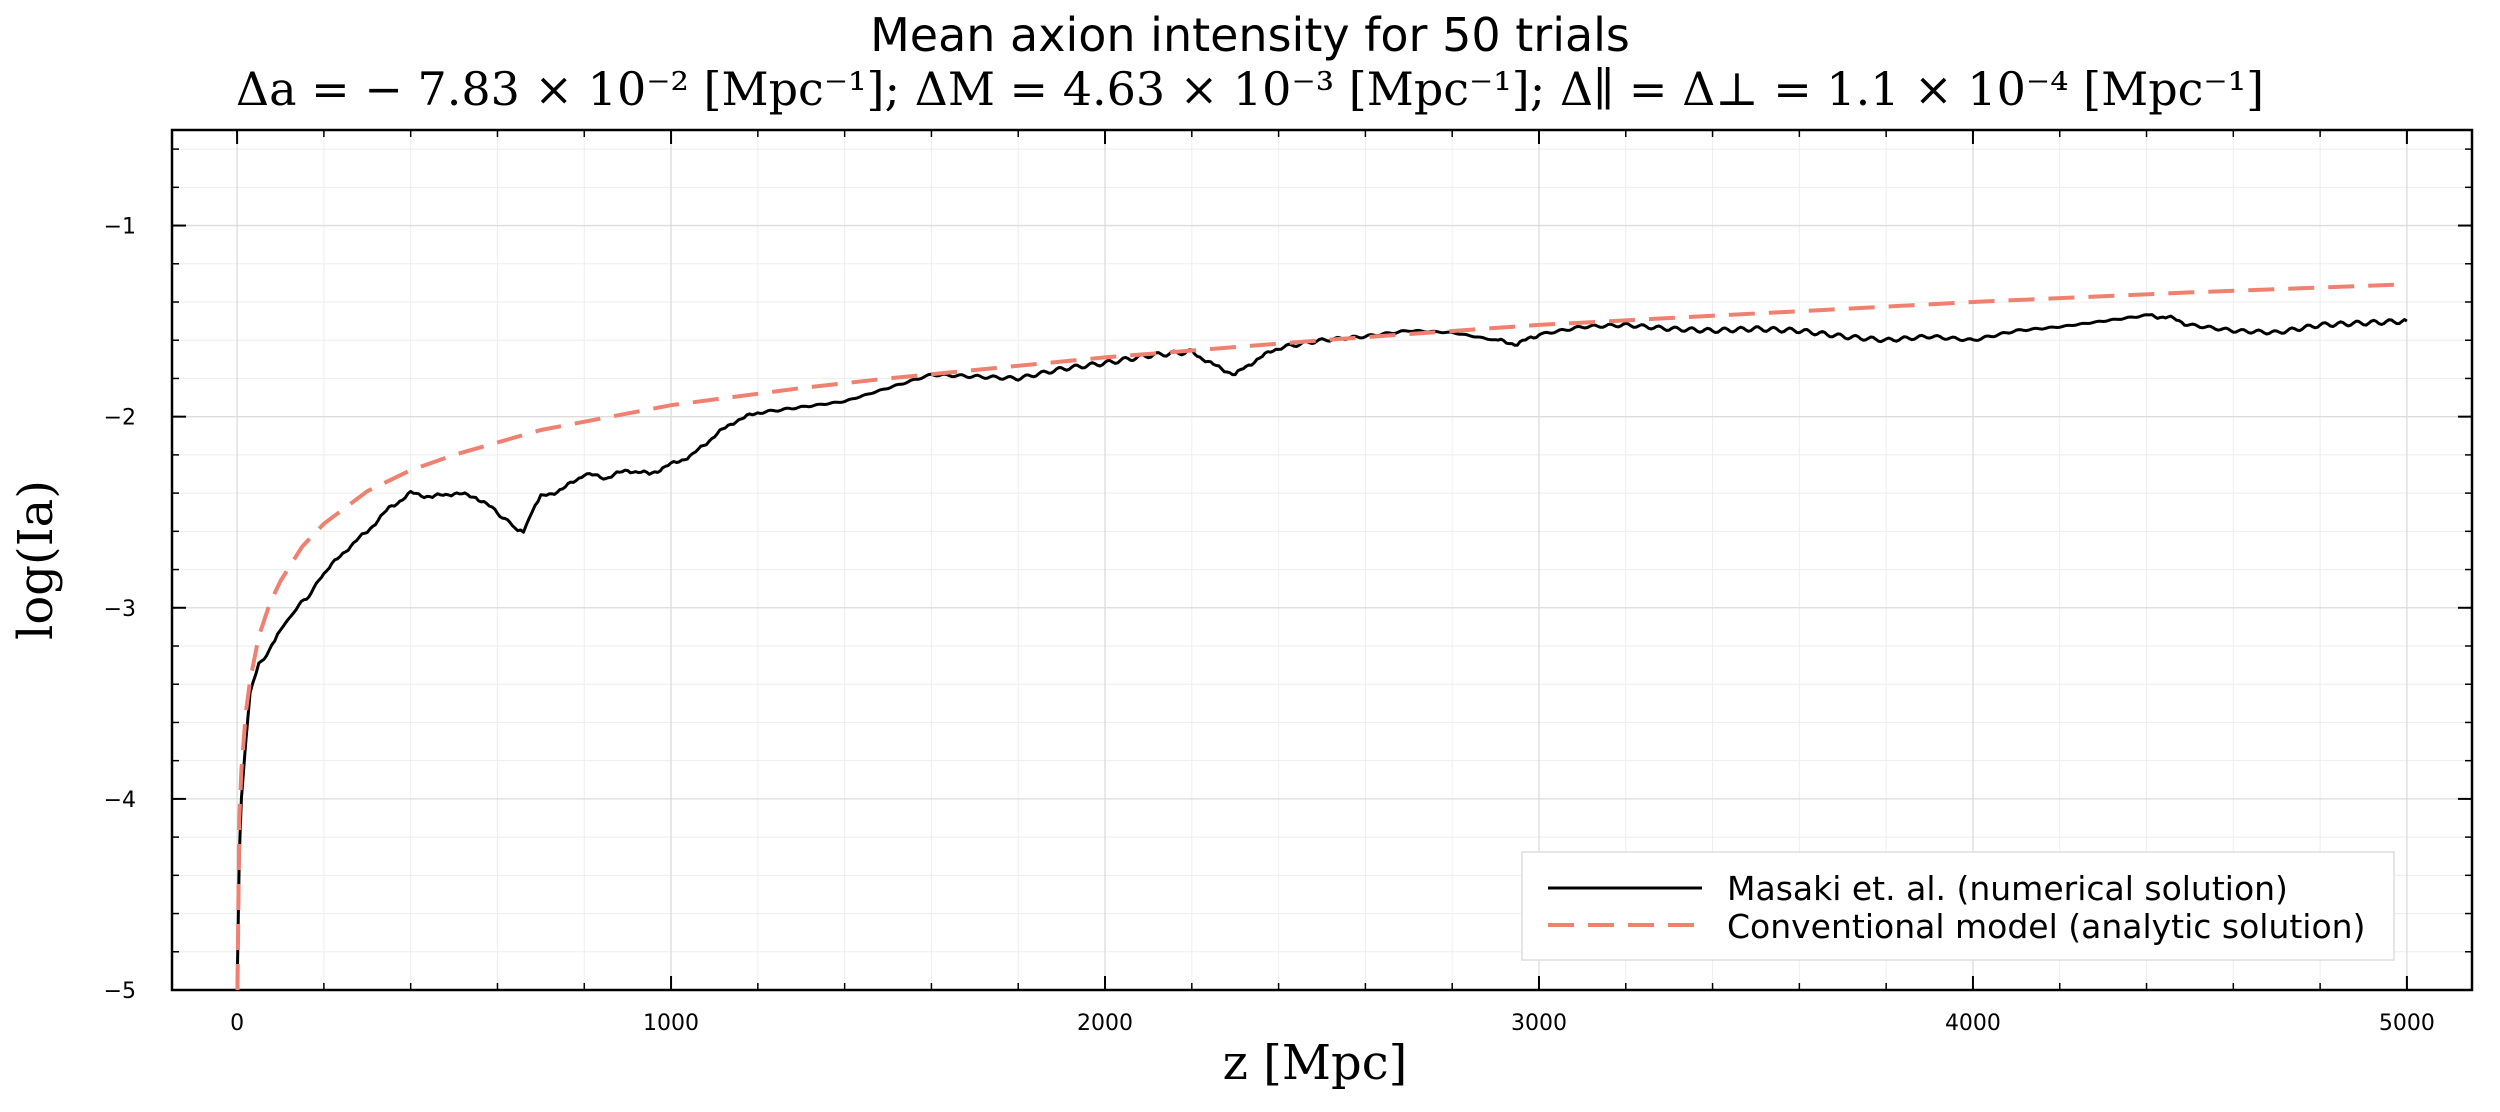 The image size is (2500, 1112). I want to click on y-tick-label: −5, so click(120, 991).